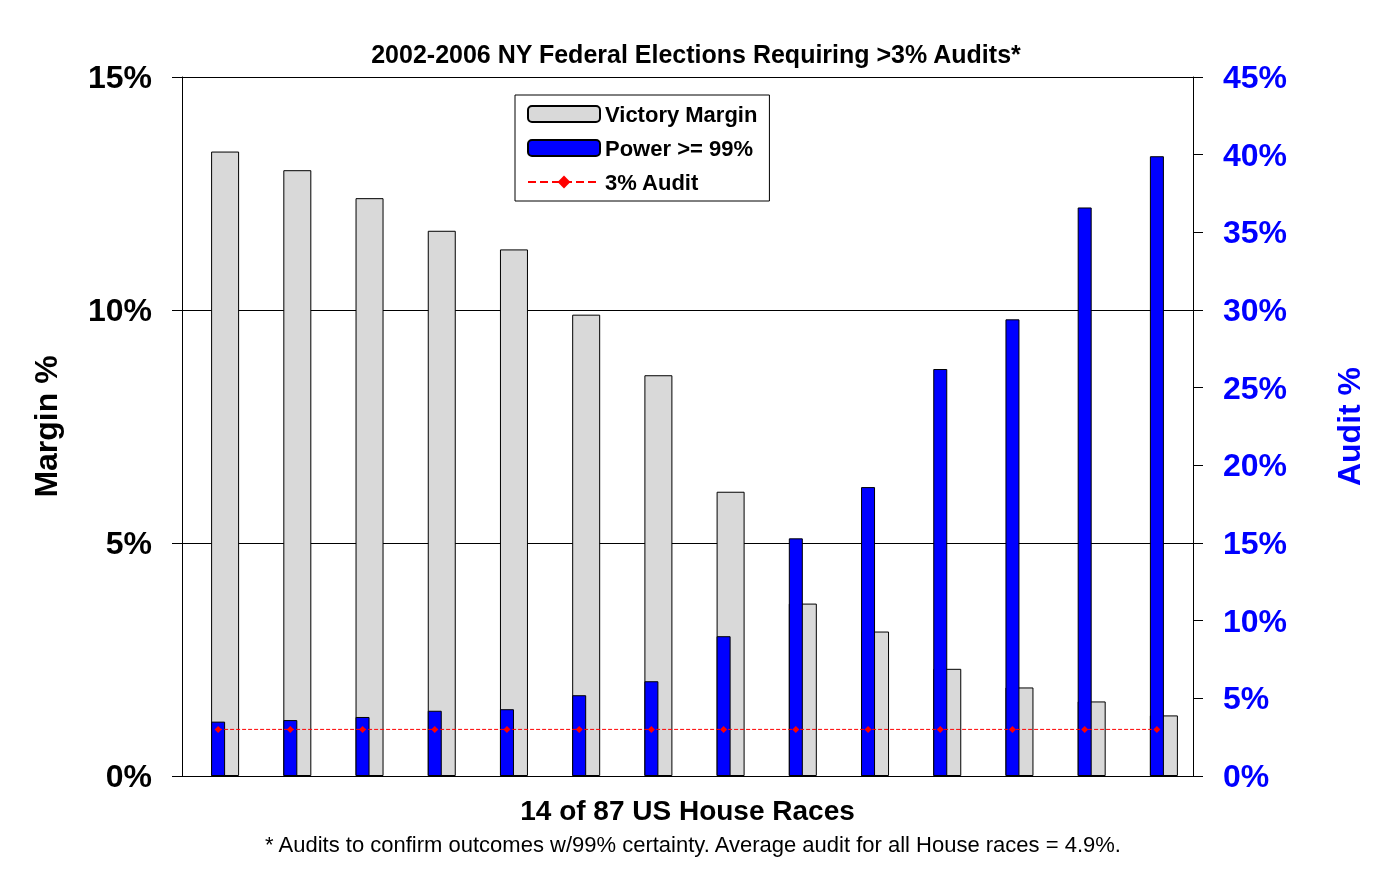 This screenshot has width=1383, height=869. Describe the element at coordinates (1255, 310) in the screenshot. I see `y2-tick-label: 30%` at that location.